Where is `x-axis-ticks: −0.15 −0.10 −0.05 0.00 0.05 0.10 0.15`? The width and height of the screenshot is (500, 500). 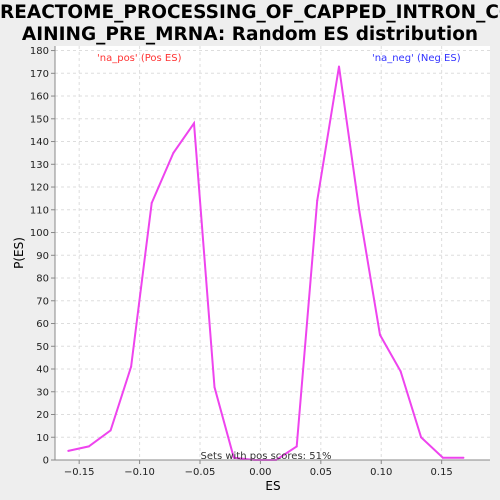 x-axis-ticks: −0.15 −0.10 −0.05 0.00 0.05 0.10 0.15 is located at coordinates (258, 469).